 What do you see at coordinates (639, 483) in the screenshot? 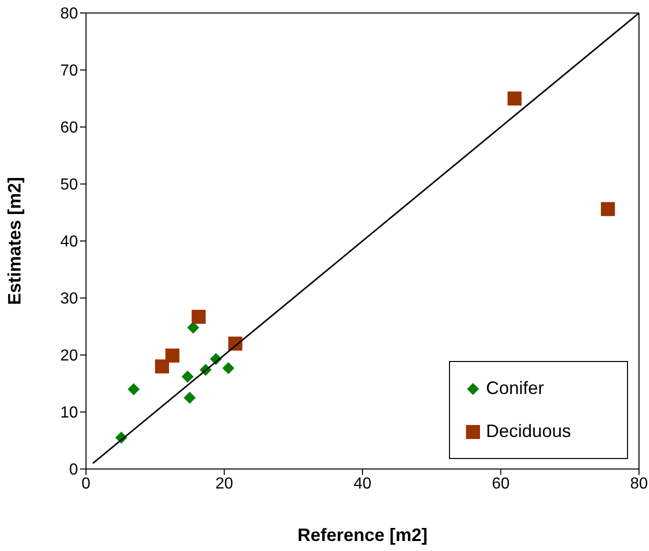
I see `x-tick-label: 80` at bounding box center [639, 483].